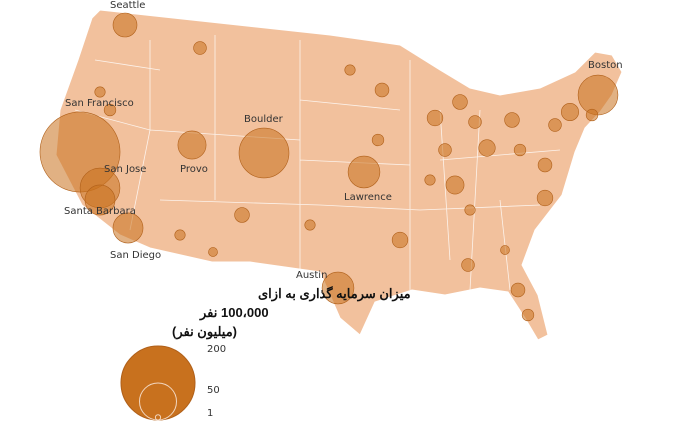  What do you see at coordinates (210, 413) in the screenshot?
I see `legend-label: 1` at bounding box center [210, 413].